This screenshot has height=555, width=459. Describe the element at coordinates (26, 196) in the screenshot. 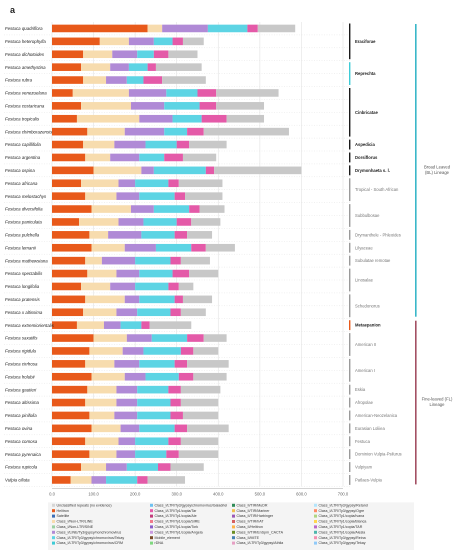

I see `species-label: Festuca melostachys` at that location.